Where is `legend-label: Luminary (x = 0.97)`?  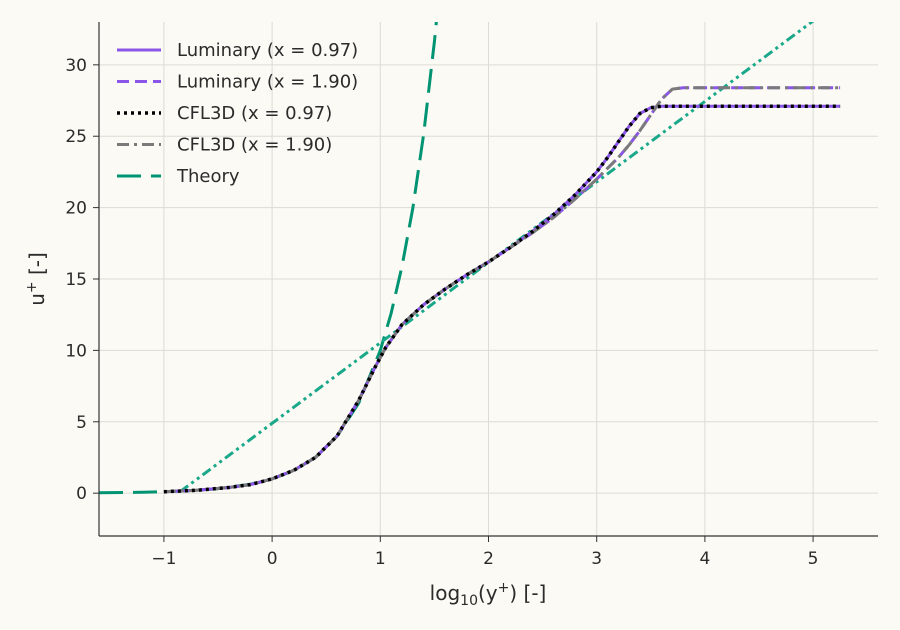
legend-label: Luminary (x = 0.97) is located at coordinates (267, 50).